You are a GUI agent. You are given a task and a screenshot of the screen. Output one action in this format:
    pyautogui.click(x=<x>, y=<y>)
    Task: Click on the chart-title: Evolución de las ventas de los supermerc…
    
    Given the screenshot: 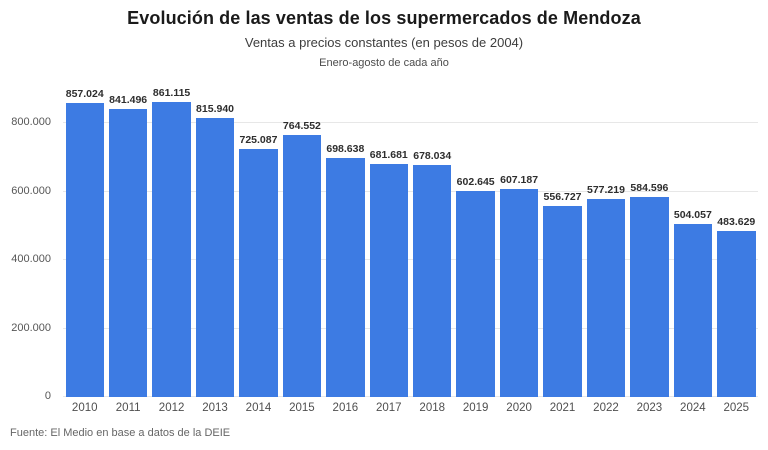 What is the action you would take?
    pyautogui.click(x=384, y=18)
    